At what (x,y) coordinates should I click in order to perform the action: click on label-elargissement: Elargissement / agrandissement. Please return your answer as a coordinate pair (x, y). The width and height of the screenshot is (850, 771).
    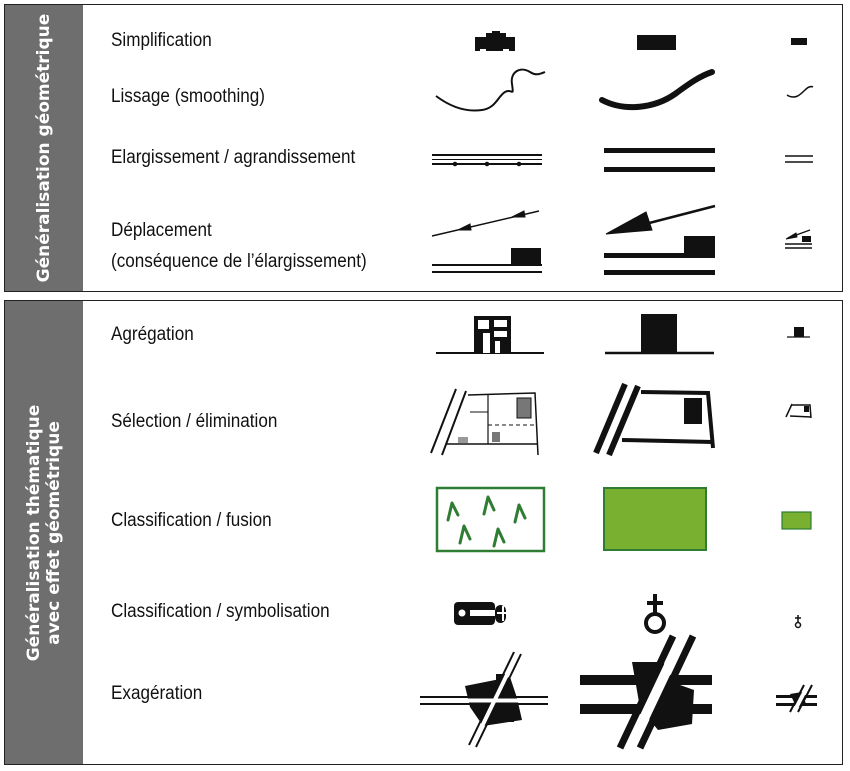
    Looking at the image, I should click on (233, 157).